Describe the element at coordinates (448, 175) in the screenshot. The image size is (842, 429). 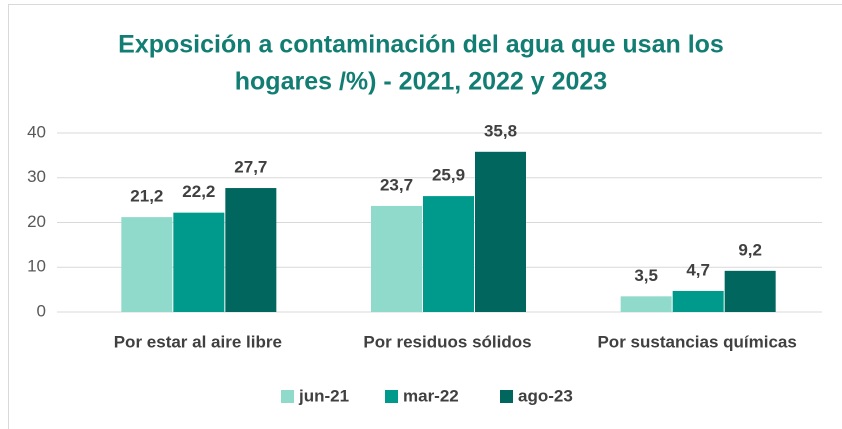
I see `data-label: 25,9` at that location.